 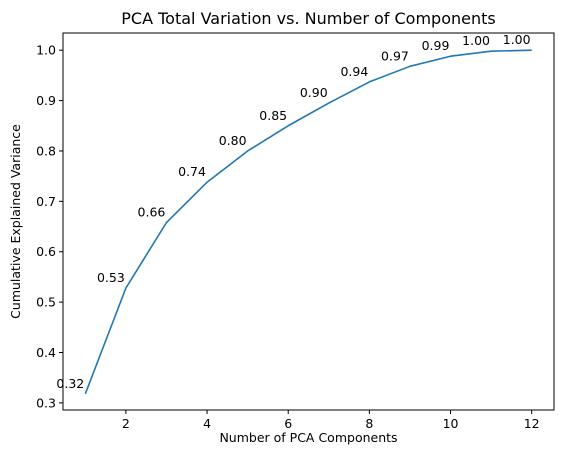 What do you see at coordinates (233, 140) in the screenshot?
I see `data-label: 0.80` at bounding box center [233, 140].